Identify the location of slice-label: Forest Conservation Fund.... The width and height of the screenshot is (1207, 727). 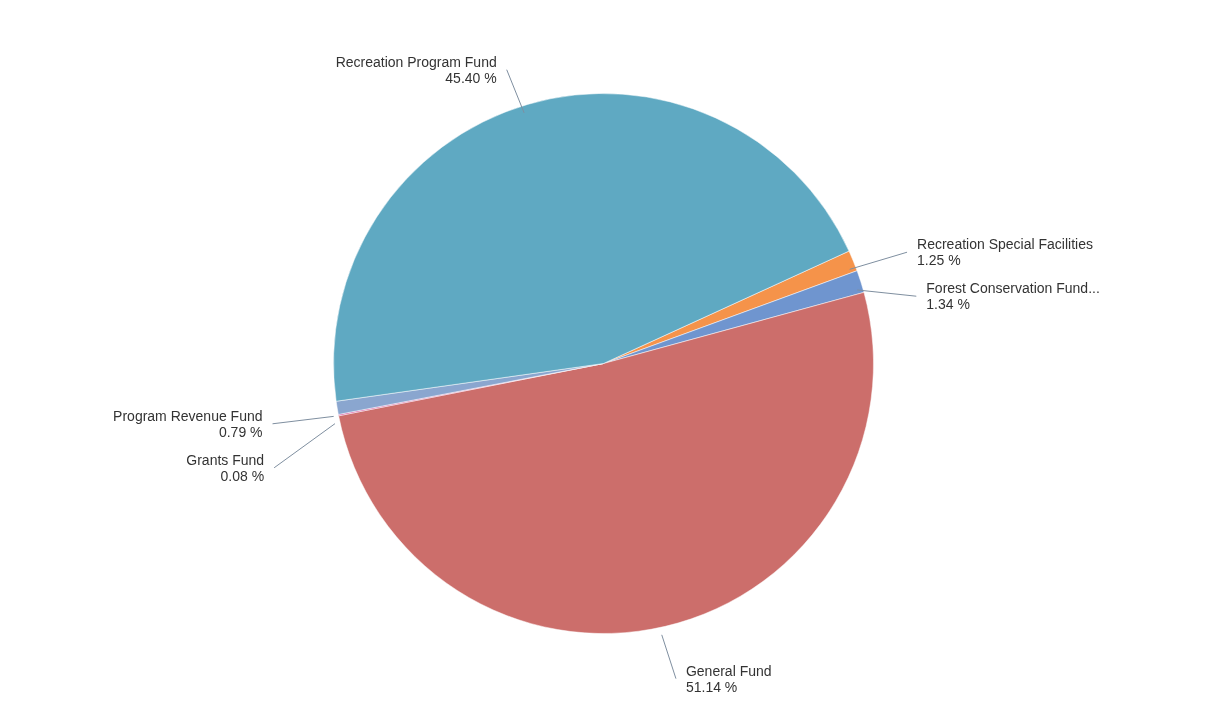
(1013, 288).